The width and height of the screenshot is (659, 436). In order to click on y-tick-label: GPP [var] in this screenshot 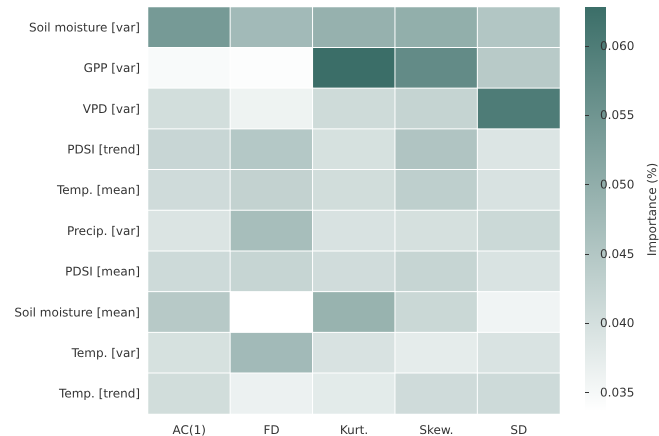, I will do `click(112, 68)`.